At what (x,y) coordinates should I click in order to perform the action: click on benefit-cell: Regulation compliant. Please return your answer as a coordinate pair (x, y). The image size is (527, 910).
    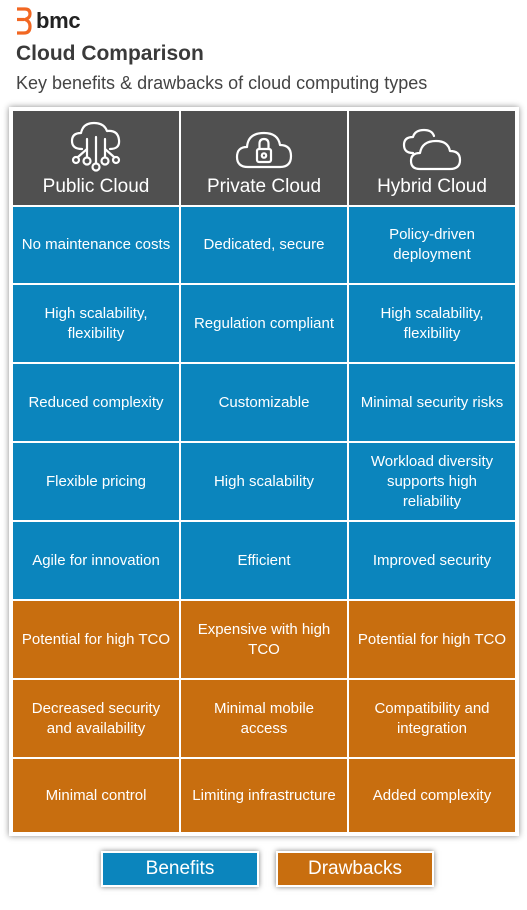
    Looking at the image, I should click on (264, 323).